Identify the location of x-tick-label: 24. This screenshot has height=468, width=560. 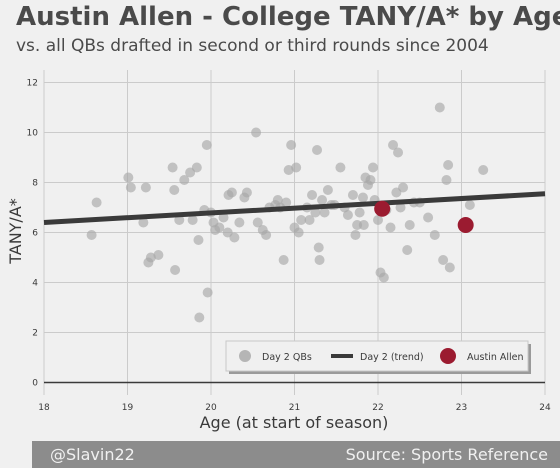
(545, 408).